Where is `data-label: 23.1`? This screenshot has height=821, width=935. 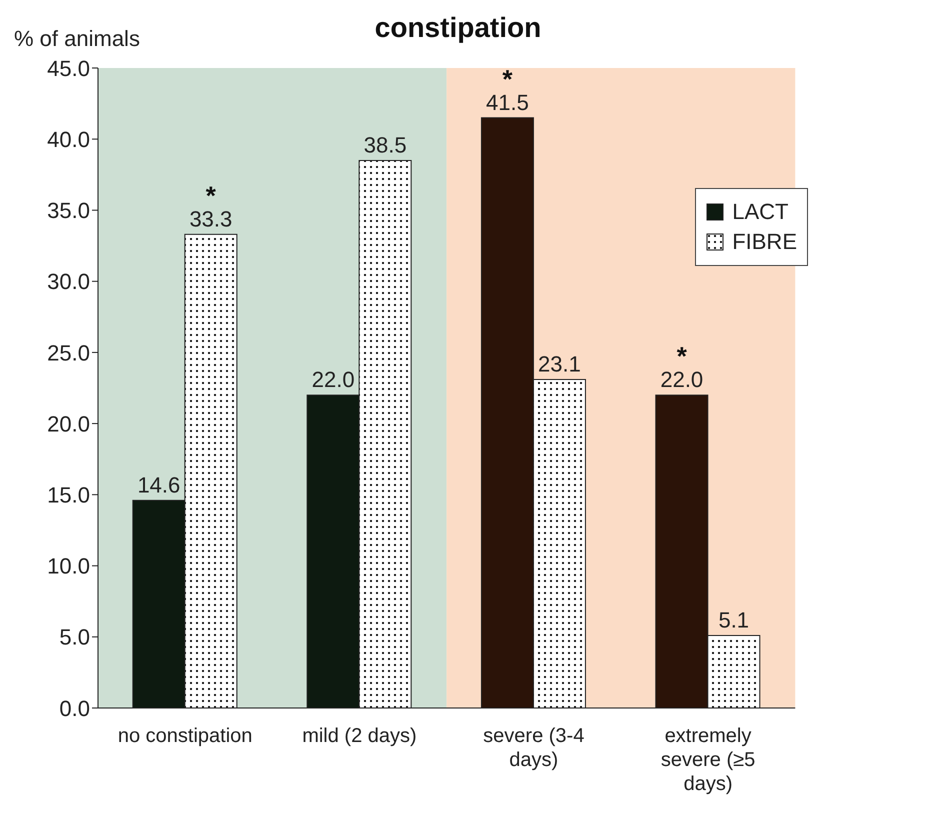
data-label: 23.1 is located at coordinates (559, 363).